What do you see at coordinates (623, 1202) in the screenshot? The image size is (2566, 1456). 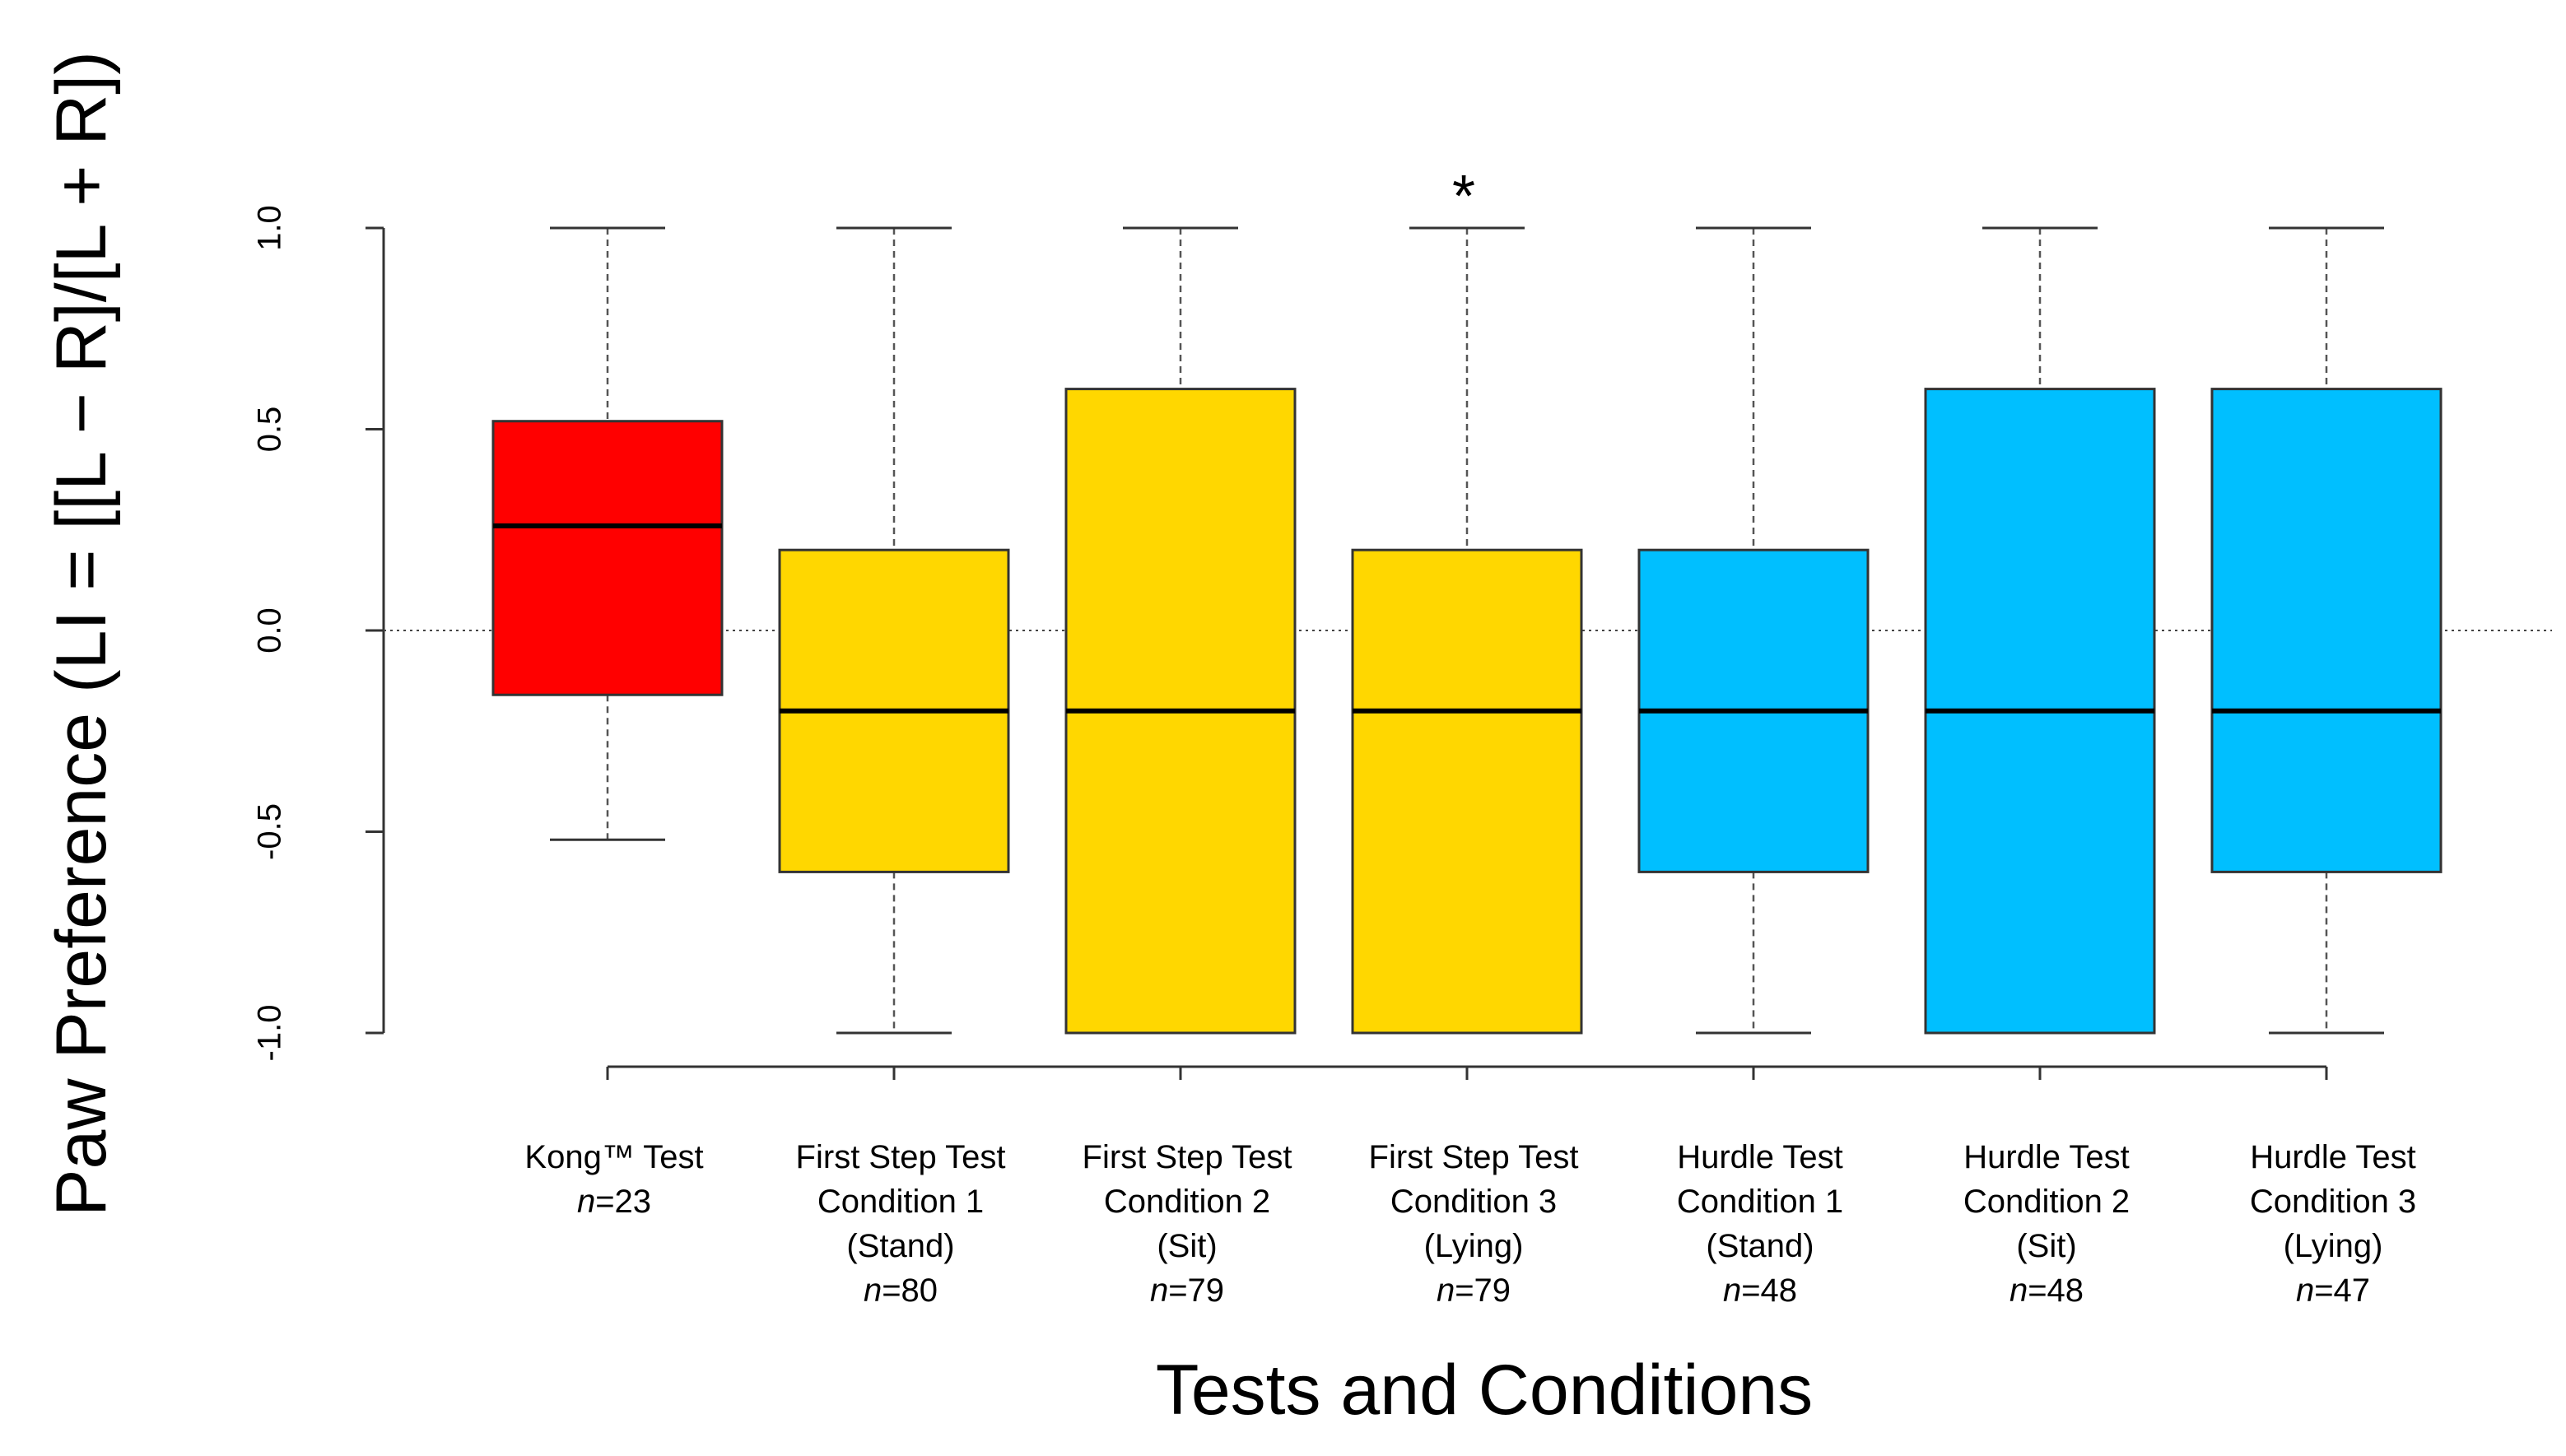 I see `sample-size-value: =23` at bounding box center [623, 1202].